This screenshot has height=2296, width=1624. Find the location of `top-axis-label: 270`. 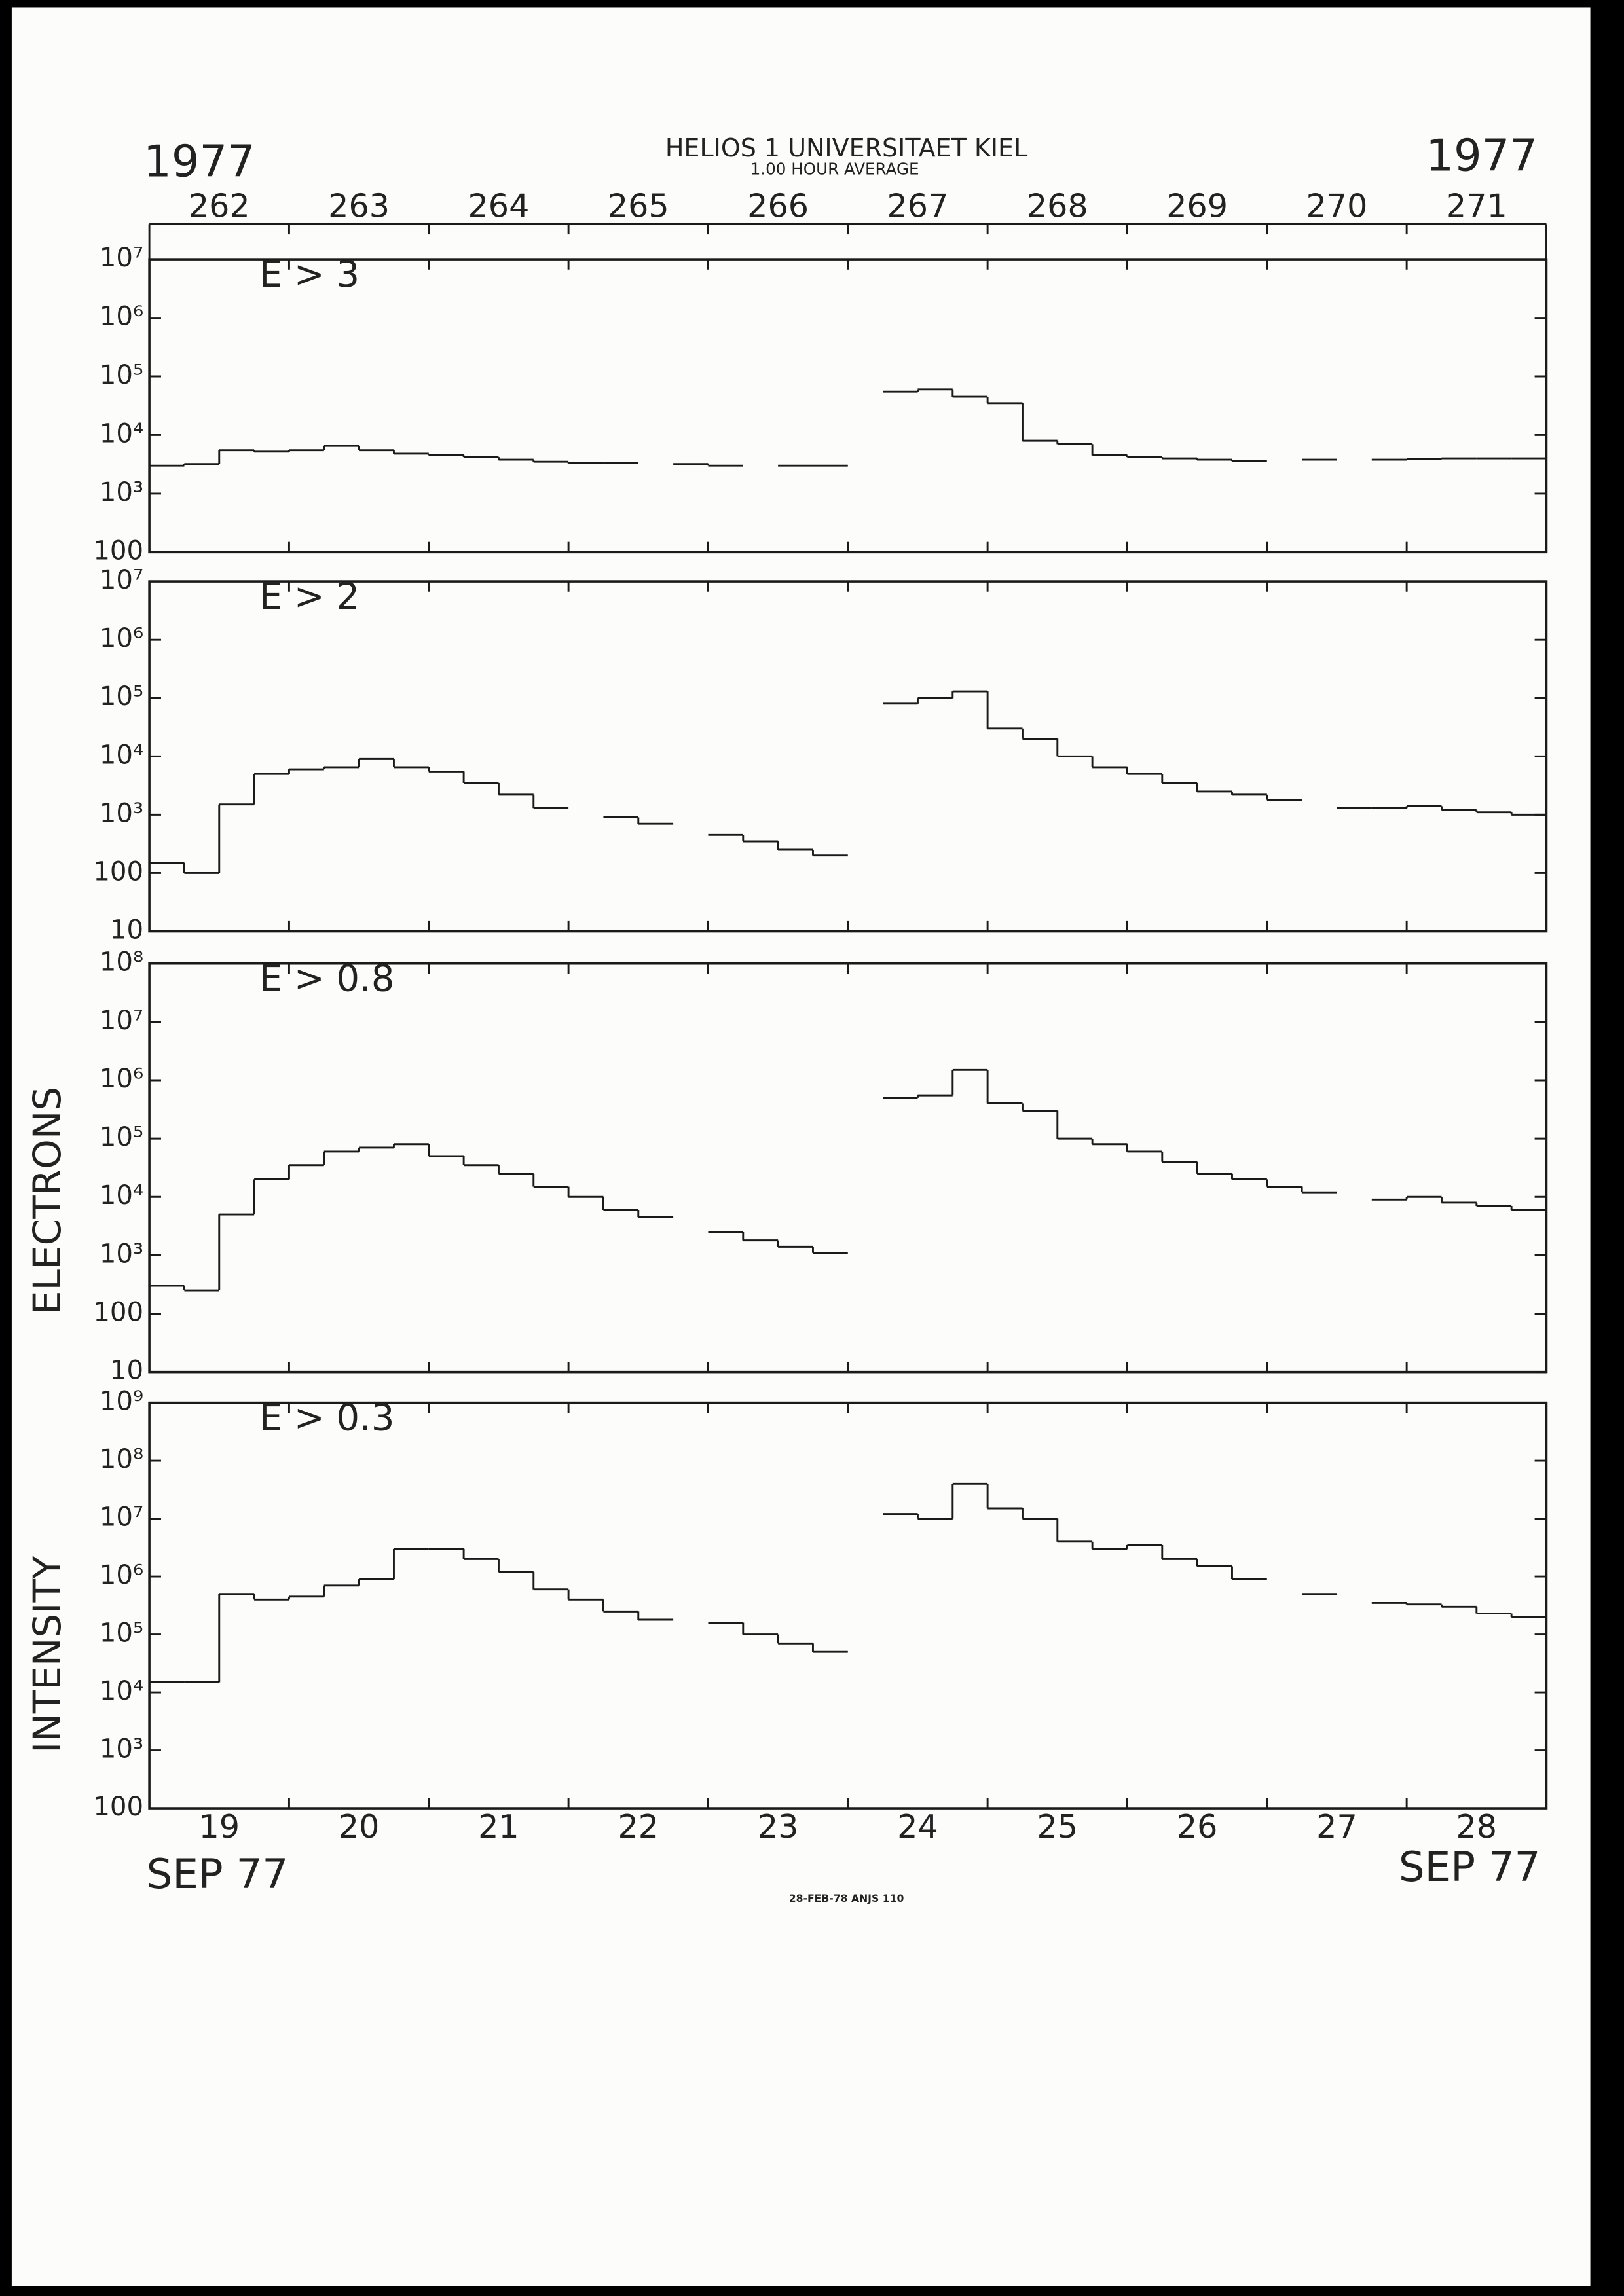

top-axis-label: 270 is located at coordinates (1337, 206).